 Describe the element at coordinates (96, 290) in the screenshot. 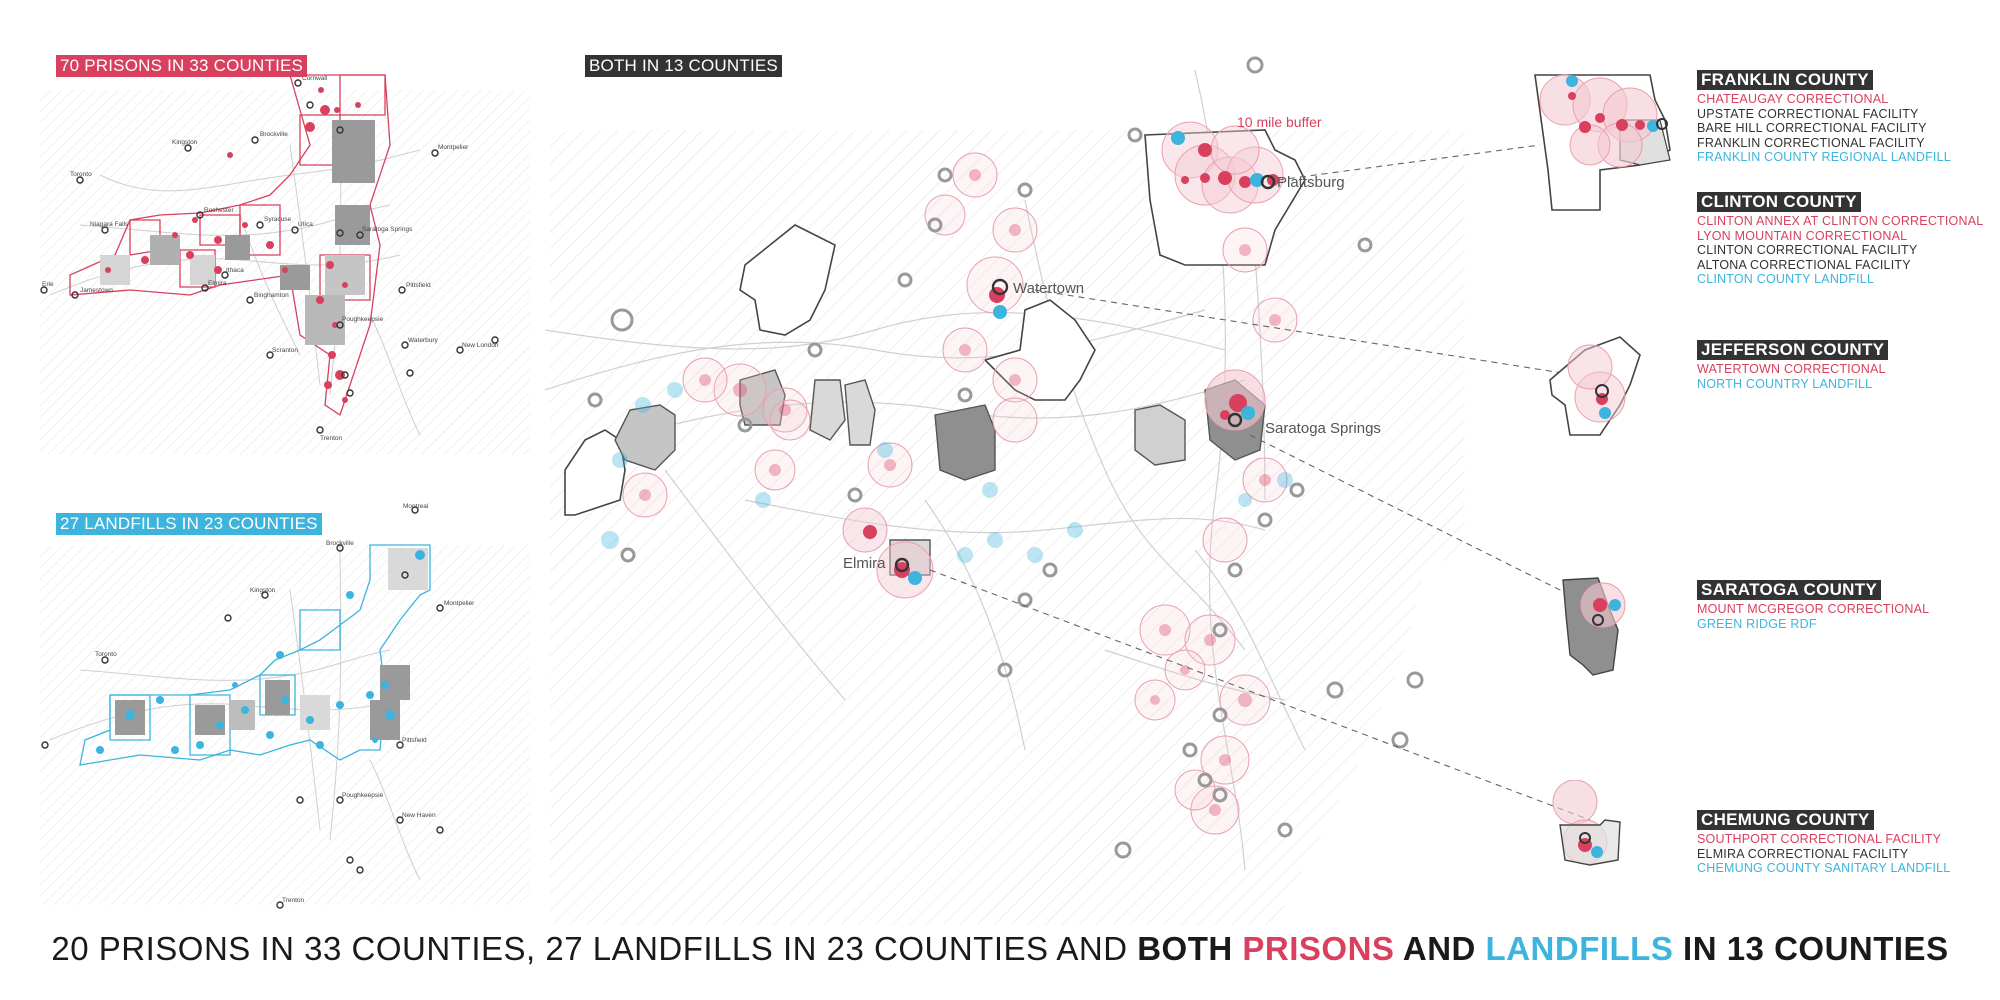

I see `city-label: Jamestown` at that location.